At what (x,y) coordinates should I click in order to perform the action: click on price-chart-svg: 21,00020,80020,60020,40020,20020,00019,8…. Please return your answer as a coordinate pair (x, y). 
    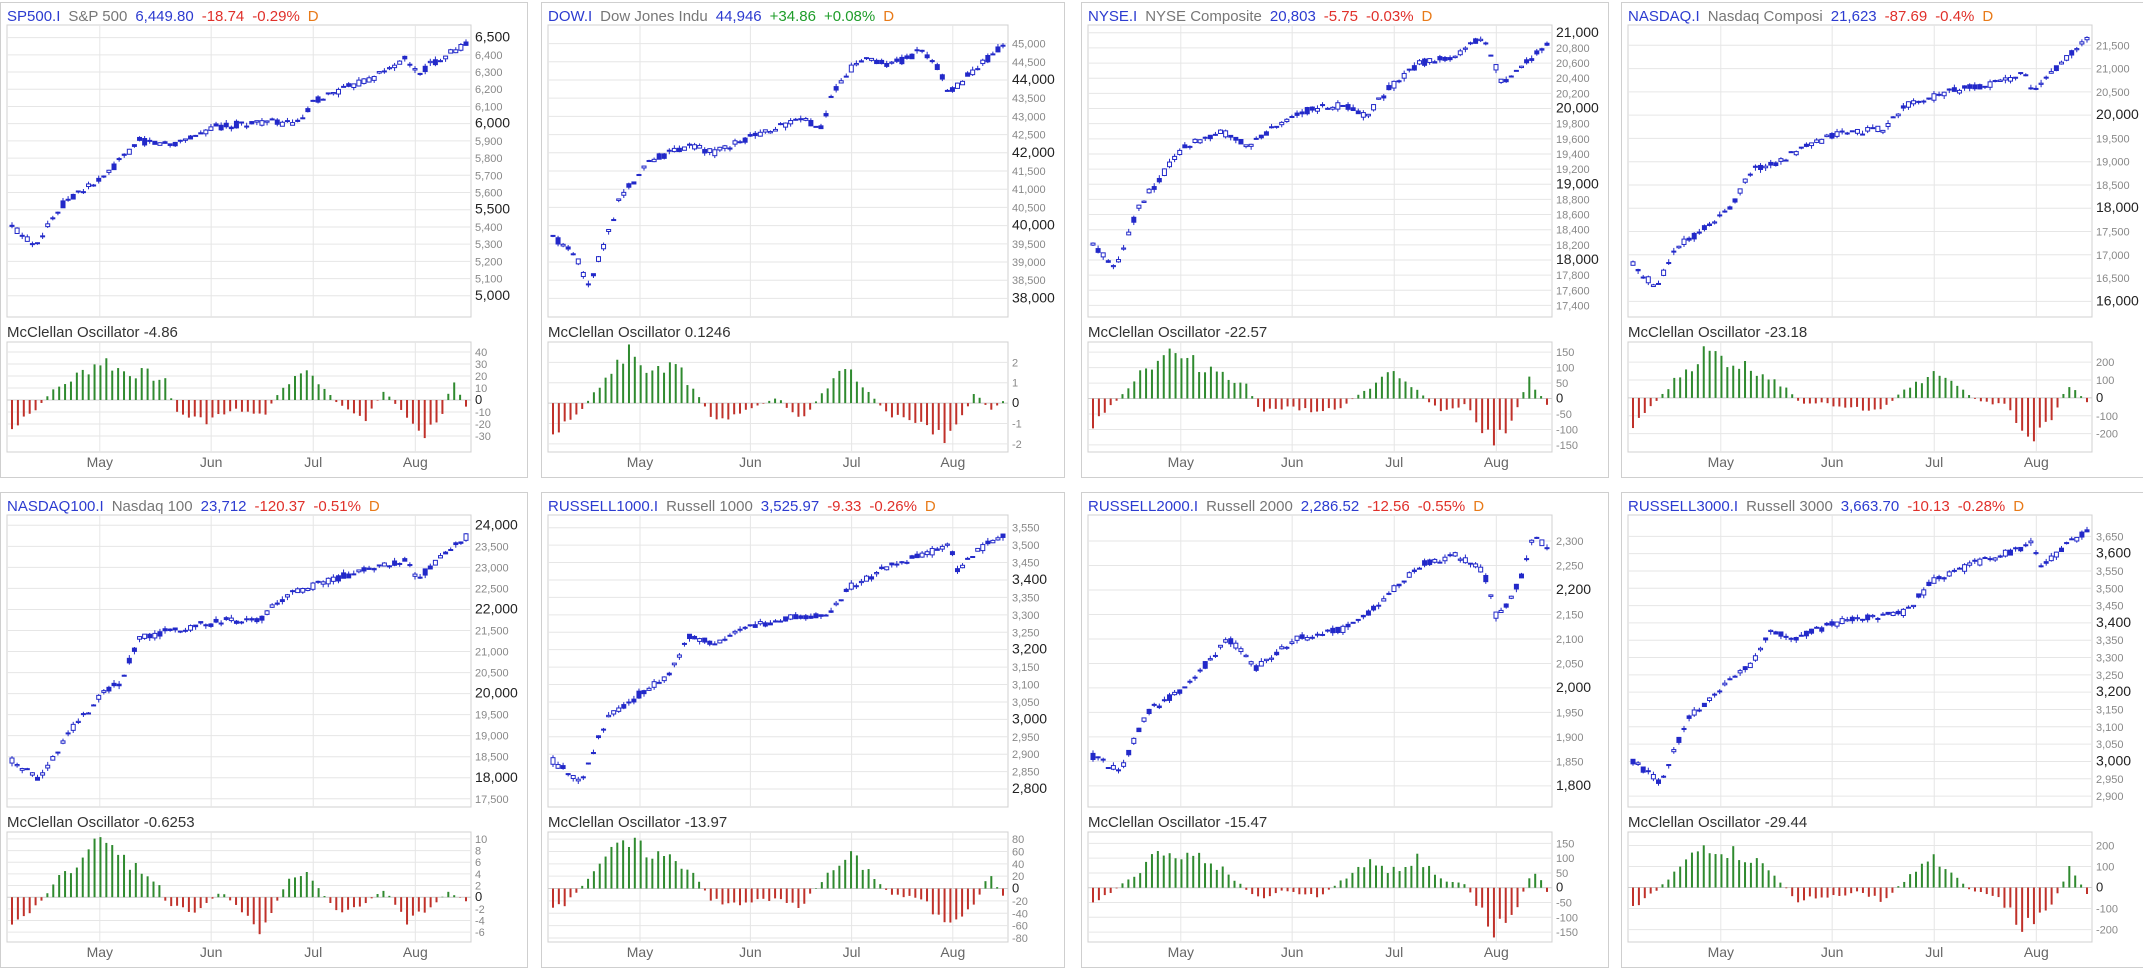
    Looking at the image, I should click on (1343, 247).